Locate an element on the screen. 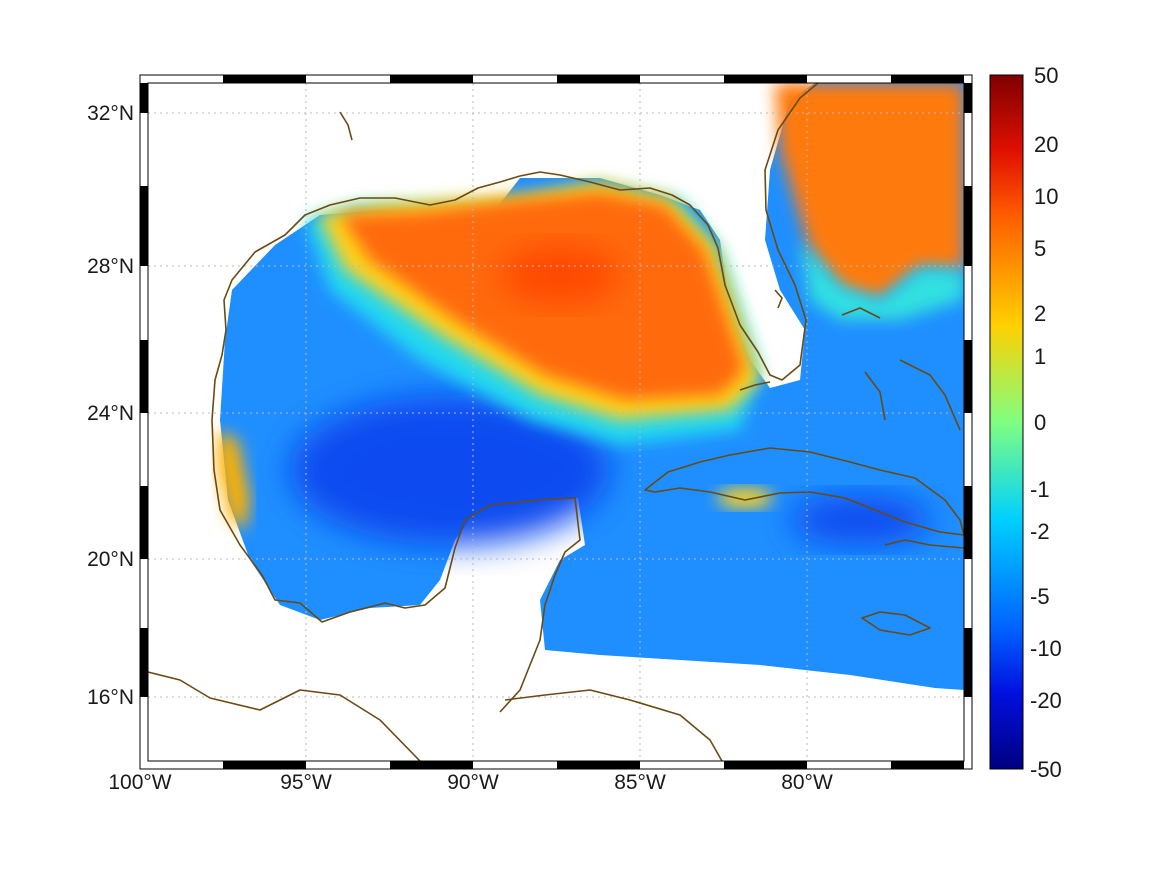 The height and width of the screenshot is (875, 1167). coastline-florida-keys is located at coordinates (755, 386).